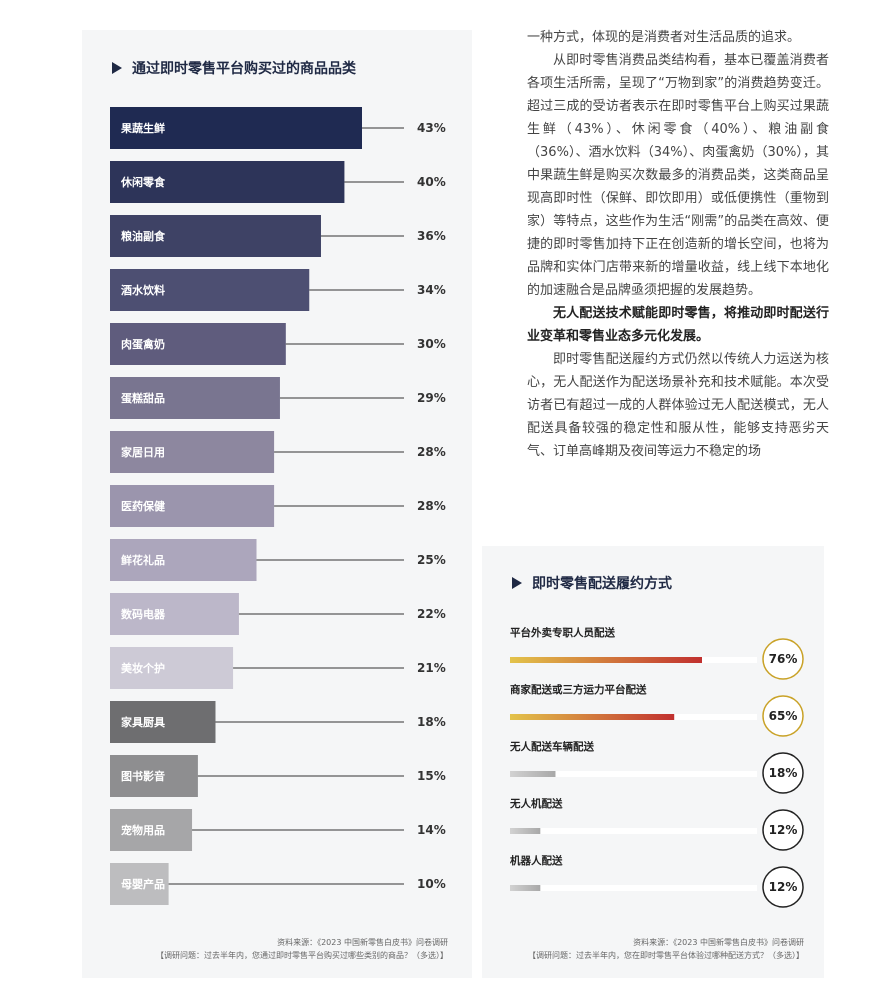 This screenshot has width=887, height=1004. I want to click on value-label: 34%, so click(431, 290).